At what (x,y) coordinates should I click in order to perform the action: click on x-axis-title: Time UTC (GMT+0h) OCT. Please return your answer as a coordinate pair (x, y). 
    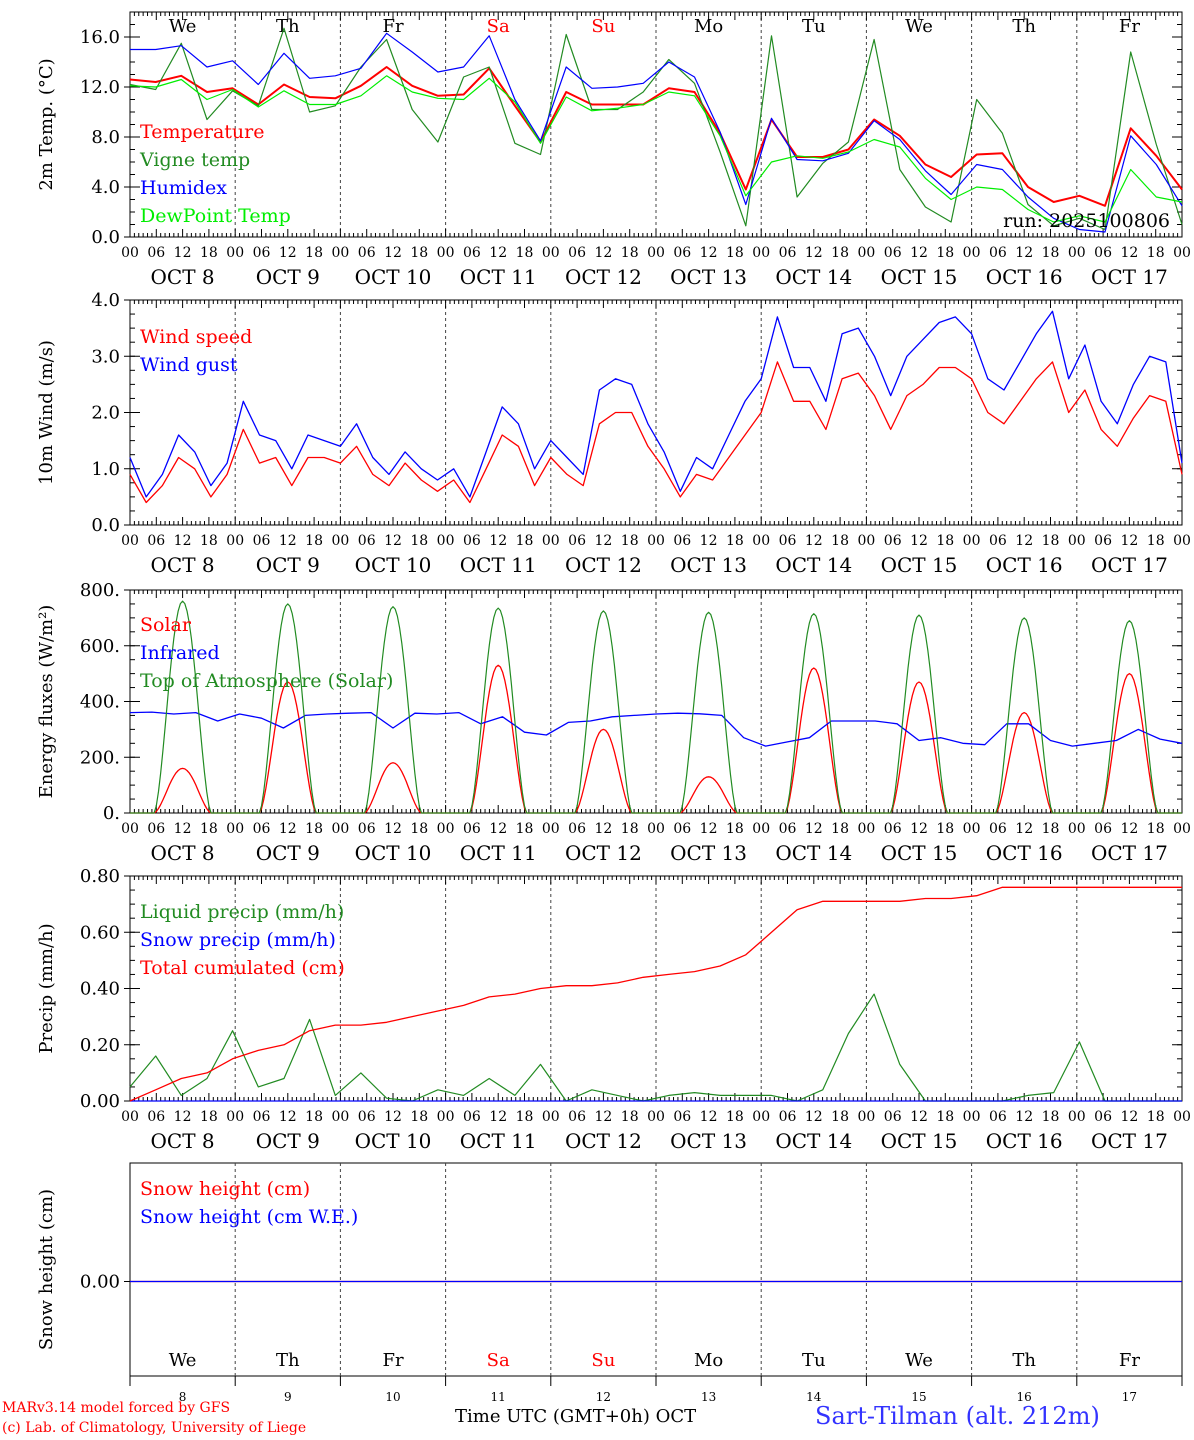
    Looking at the image, I should click on (576, 1416).